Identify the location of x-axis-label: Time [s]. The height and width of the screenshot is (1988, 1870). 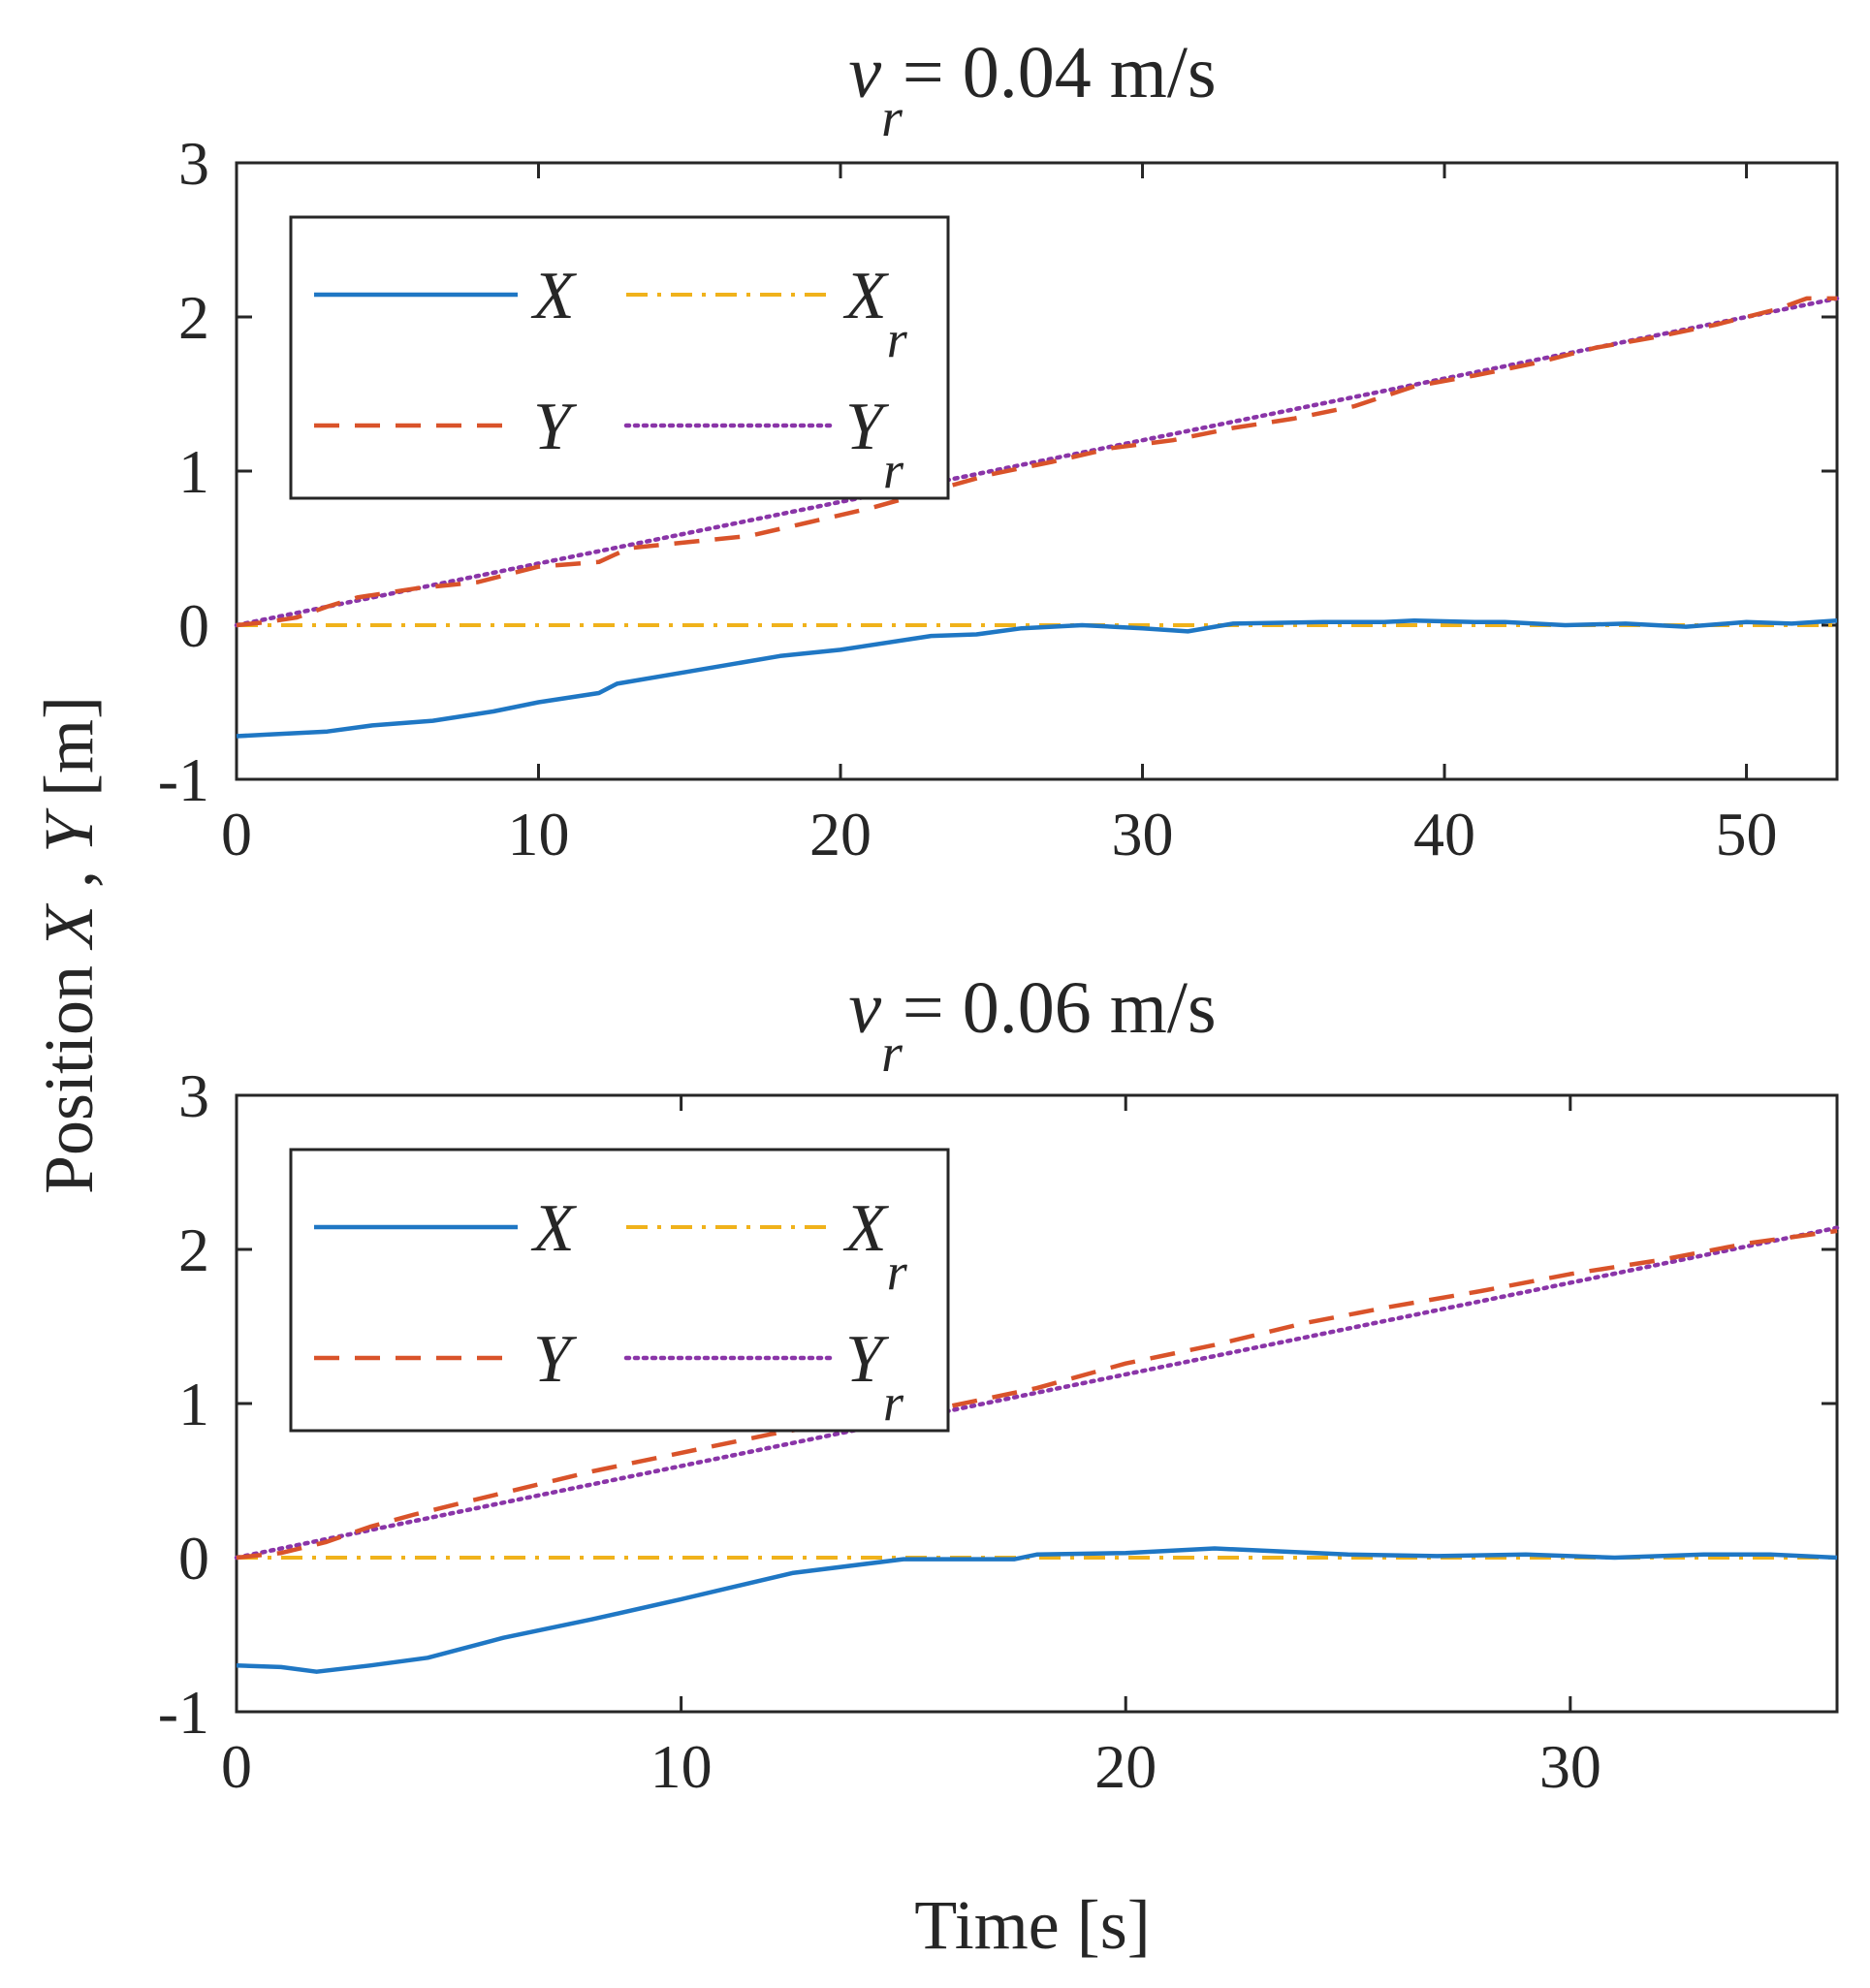
(1032, 1925).